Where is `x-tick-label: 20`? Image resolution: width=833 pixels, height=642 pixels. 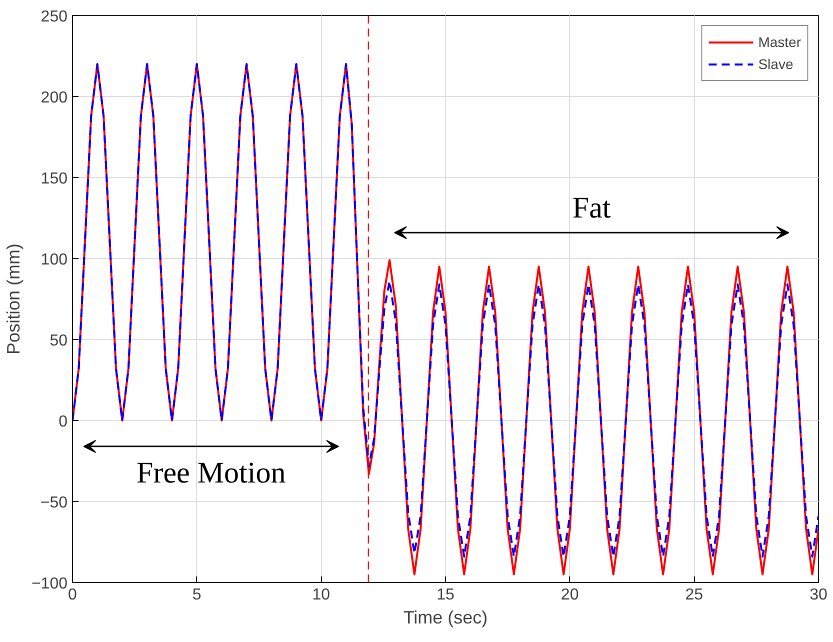
x-tick-label: 20 is located at coordinates (569, 595).